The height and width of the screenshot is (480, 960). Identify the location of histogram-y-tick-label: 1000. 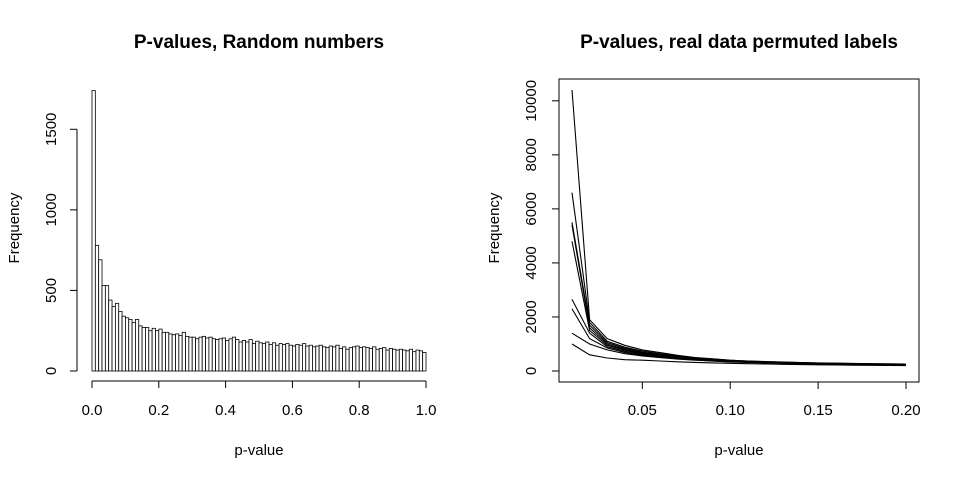
(51, 209).